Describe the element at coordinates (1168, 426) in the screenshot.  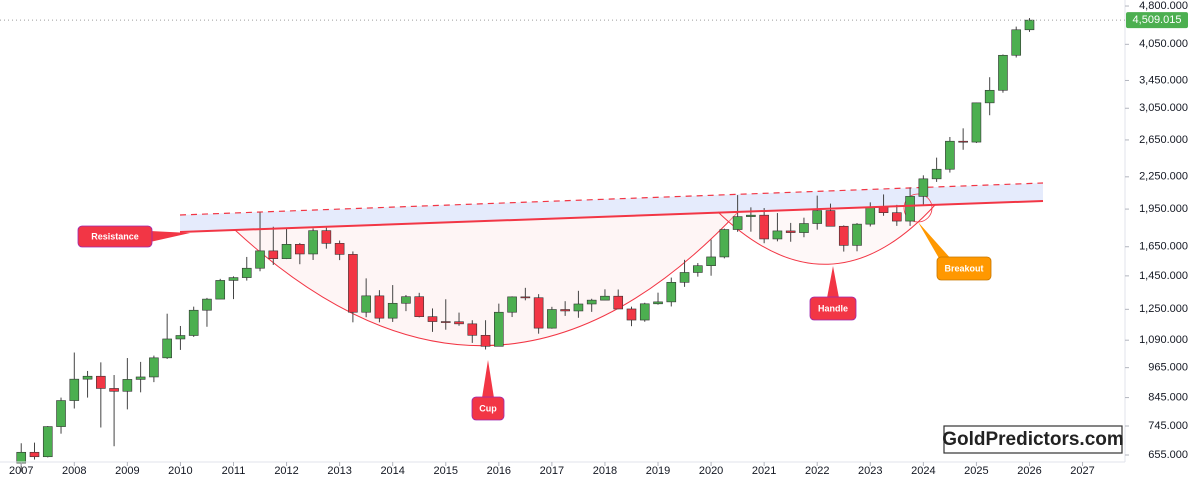
I see `y-tick-label: 745.000` at that location.